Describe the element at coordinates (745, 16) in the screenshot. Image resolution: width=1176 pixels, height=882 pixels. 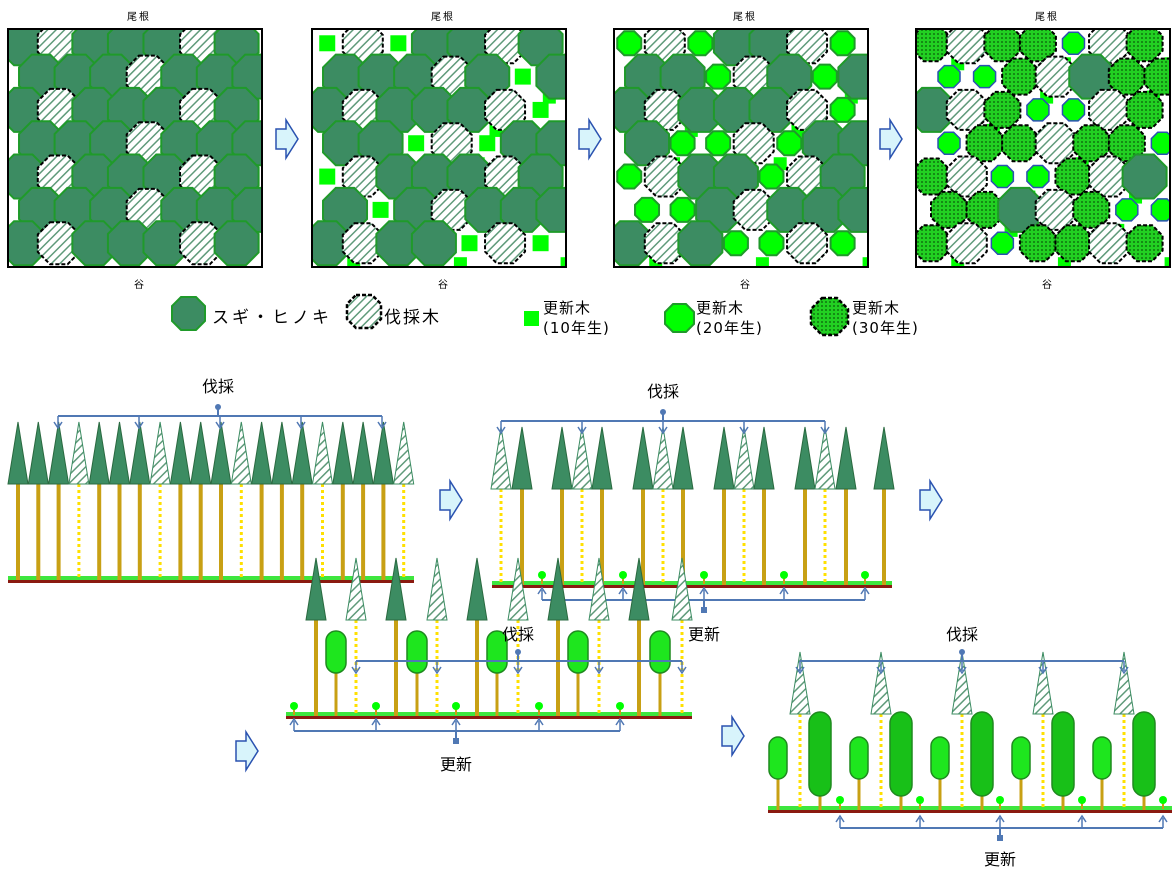
I see `ridge-label: 尾根` at that location.